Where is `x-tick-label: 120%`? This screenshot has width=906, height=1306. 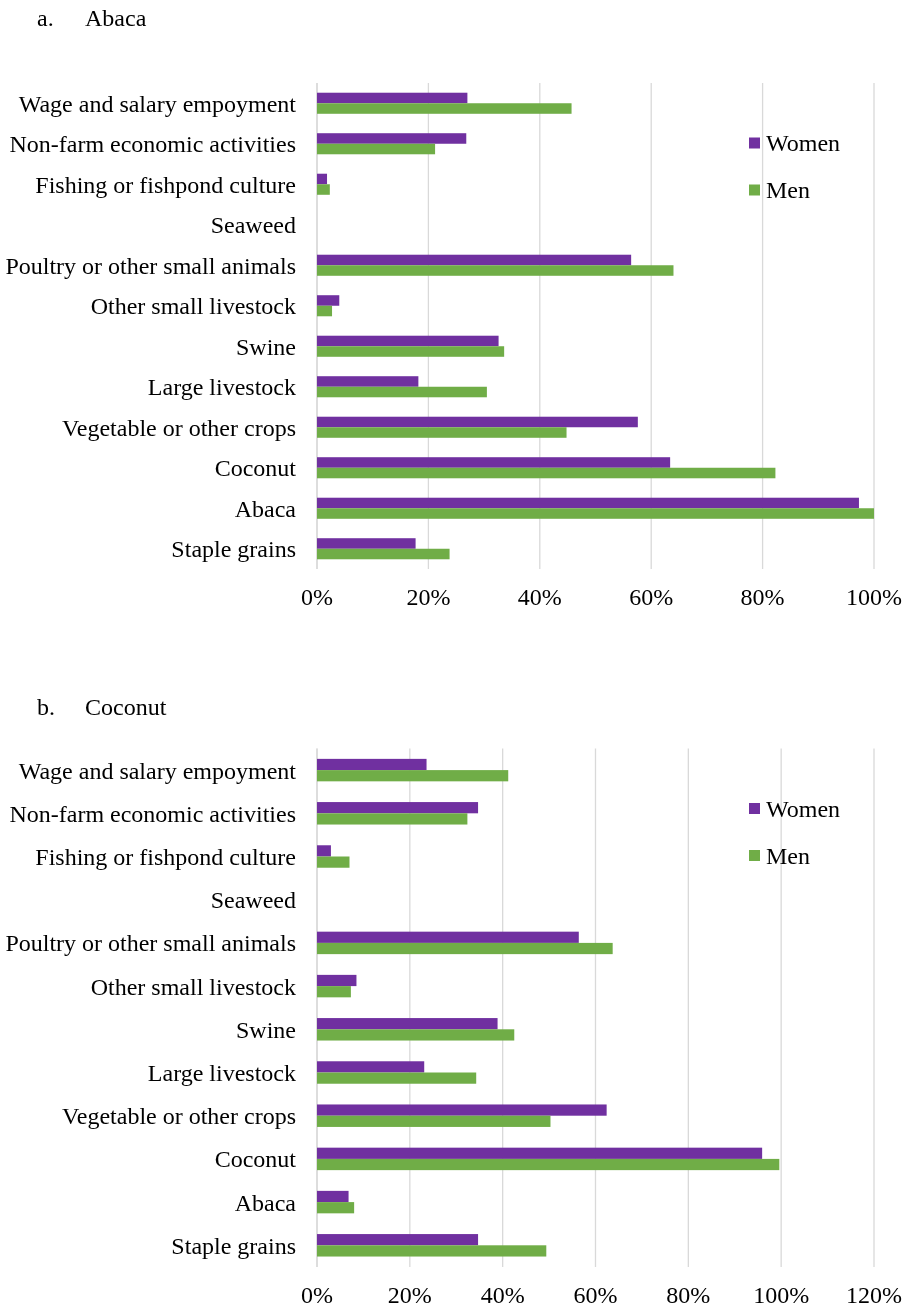
x-tick-label: 120% is located at coordinates (874, 1294).